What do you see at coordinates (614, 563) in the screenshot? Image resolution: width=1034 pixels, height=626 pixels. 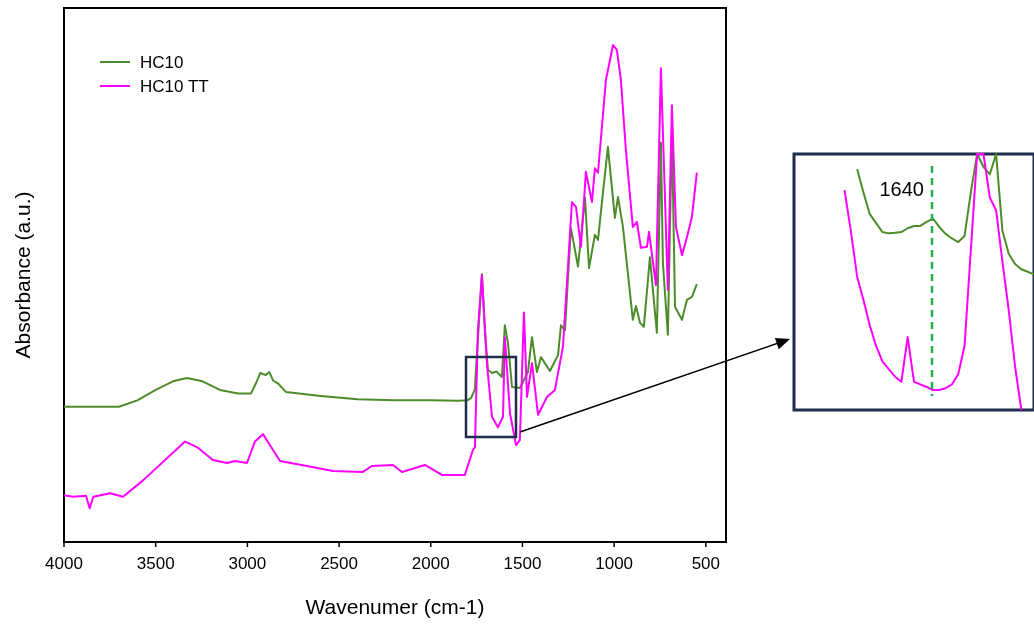 I see `x-tick-label: 1000` at bounding box center [614, 563].